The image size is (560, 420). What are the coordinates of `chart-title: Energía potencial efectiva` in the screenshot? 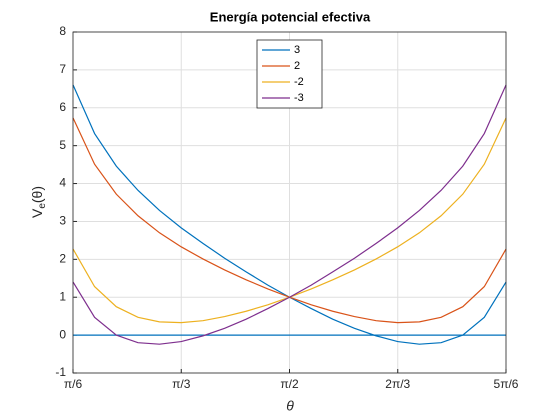 It's located at (290, 16).